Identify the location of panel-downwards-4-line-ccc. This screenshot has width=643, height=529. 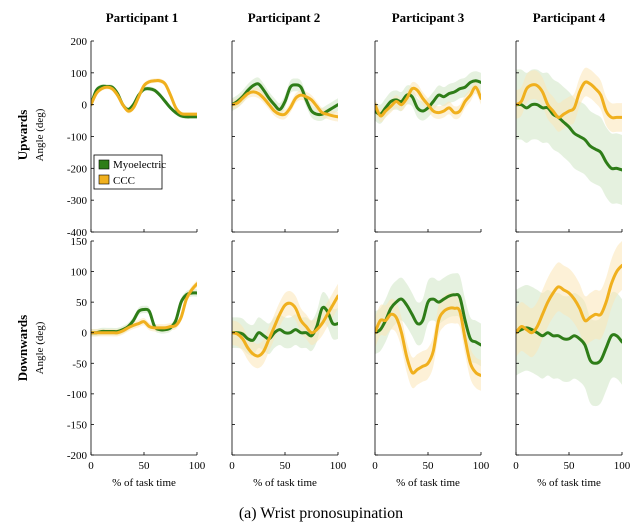
(569, 299).